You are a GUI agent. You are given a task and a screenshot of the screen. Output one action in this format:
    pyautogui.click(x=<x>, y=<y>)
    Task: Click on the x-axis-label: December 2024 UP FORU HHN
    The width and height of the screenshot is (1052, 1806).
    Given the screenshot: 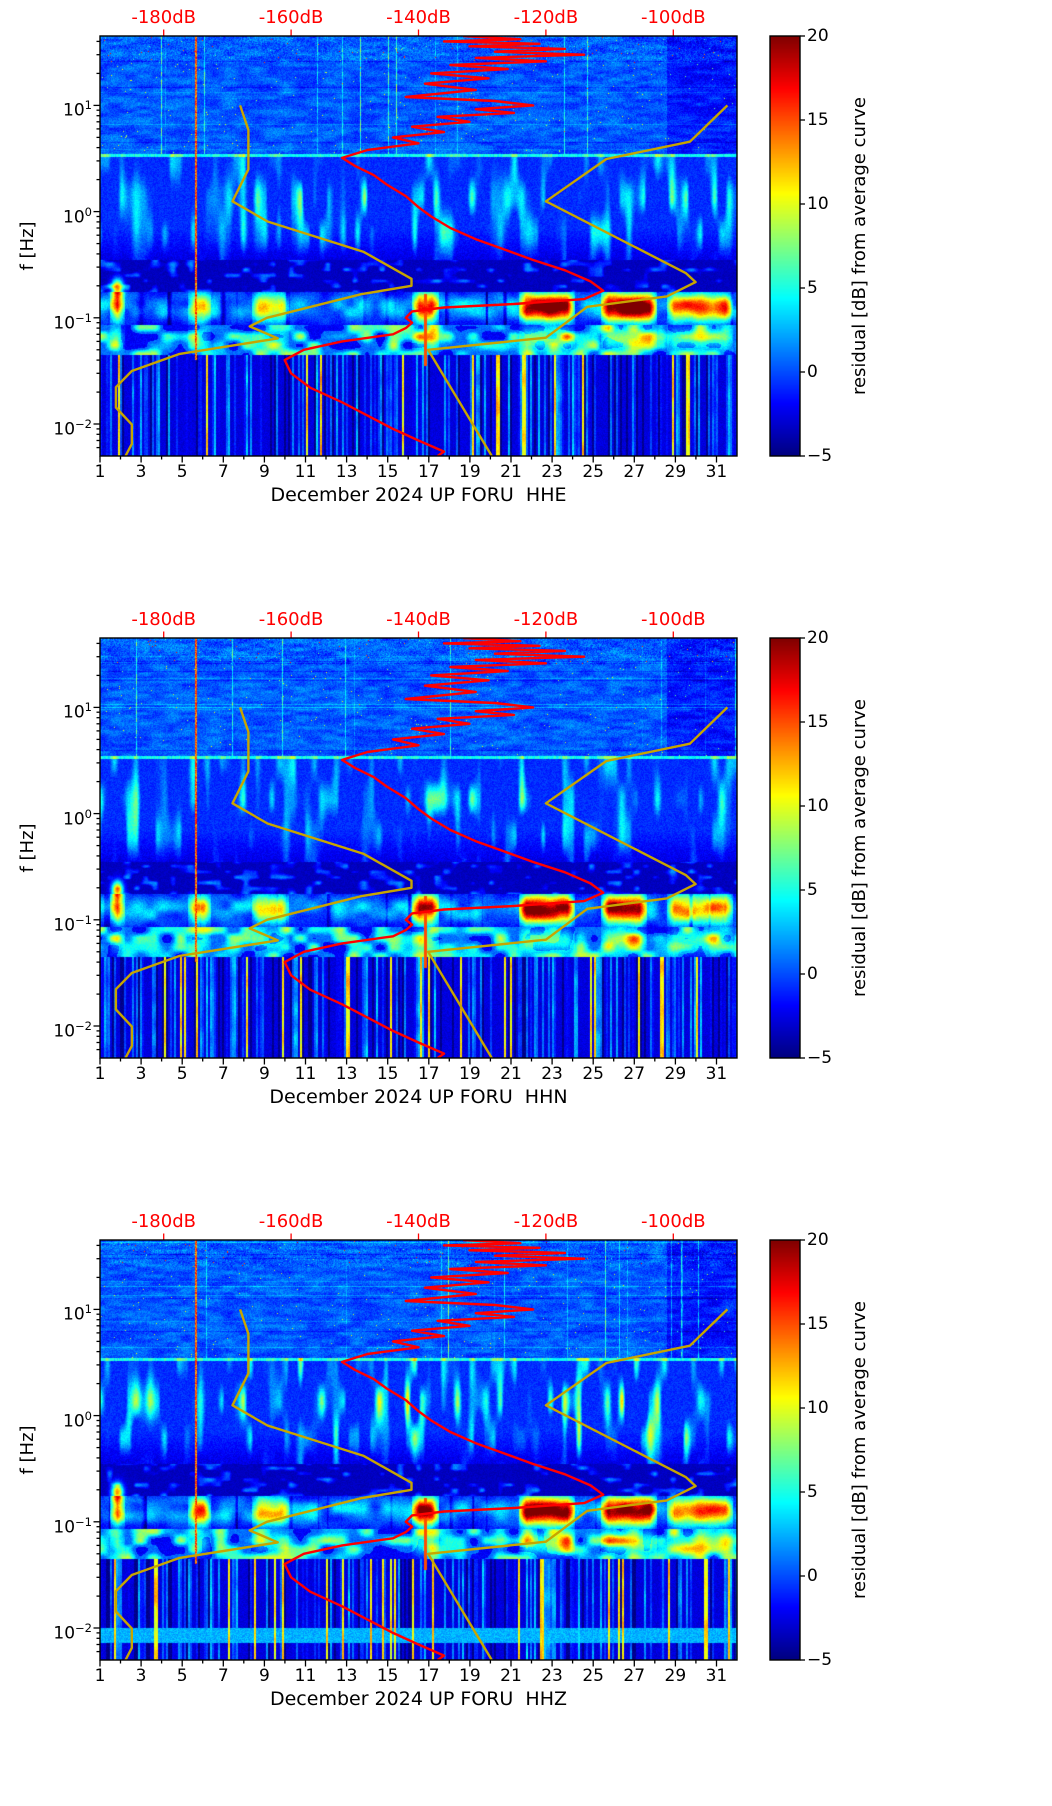 What is the action you would take?
    pyautogui.click(x=418, y=1097)
    